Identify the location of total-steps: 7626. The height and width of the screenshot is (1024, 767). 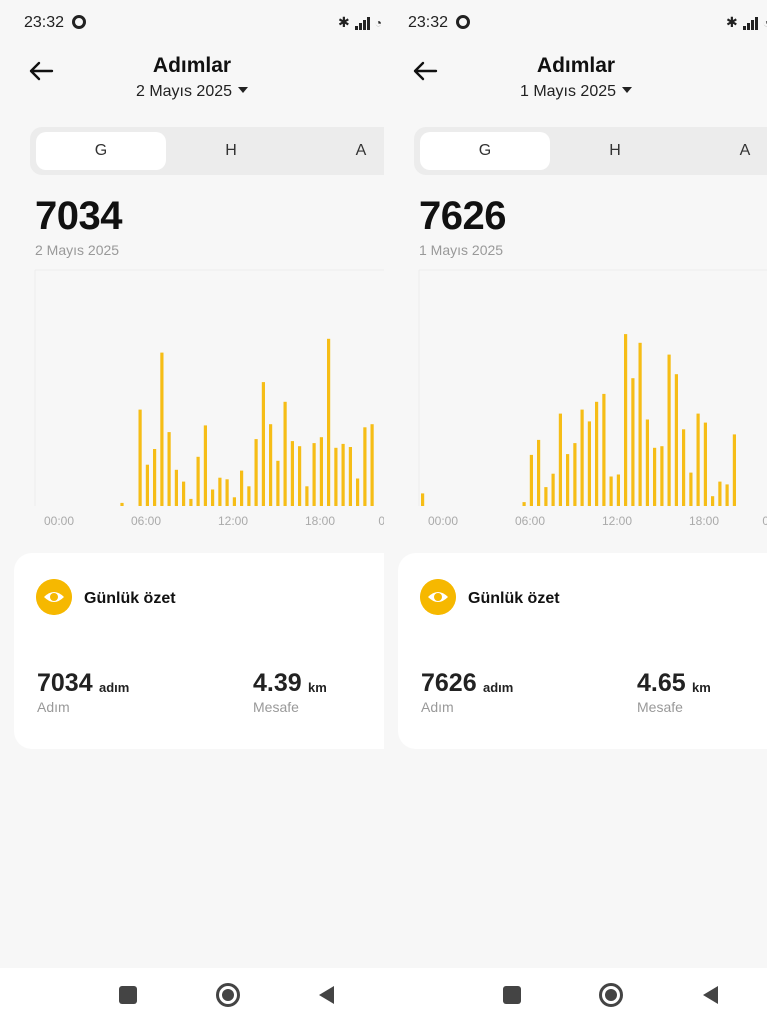
(462, 216).